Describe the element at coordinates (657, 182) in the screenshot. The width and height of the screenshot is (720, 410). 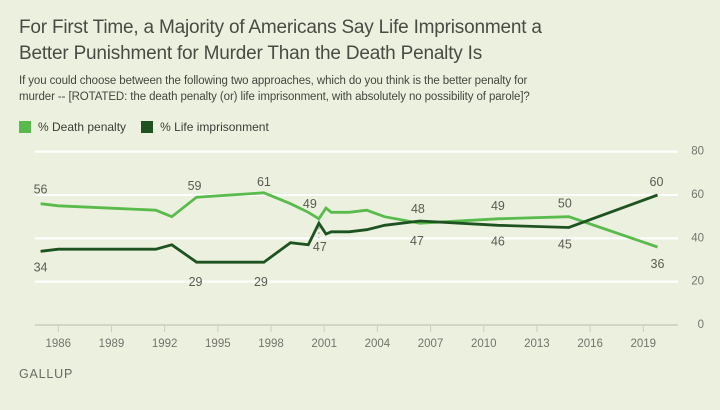
I see `point-label: 60` at that location.